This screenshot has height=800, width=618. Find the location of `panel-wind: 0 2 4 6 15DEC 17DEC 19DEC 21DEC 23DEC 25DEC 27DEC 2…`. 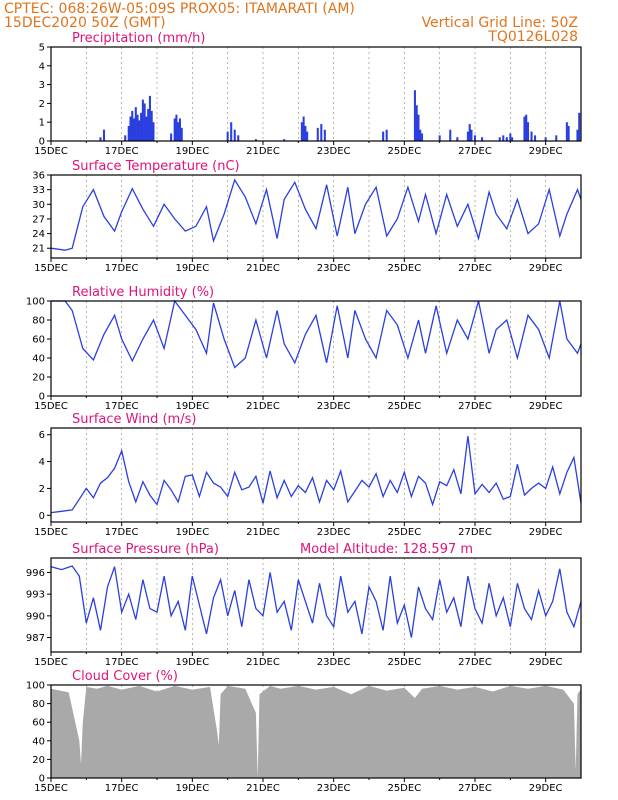

panel-wind: 0 2 4 6 15DEC 17DEC 19DEC 21DEC 23DEC 25DEC 27DEC 2… is located at coordinates (308, 475).